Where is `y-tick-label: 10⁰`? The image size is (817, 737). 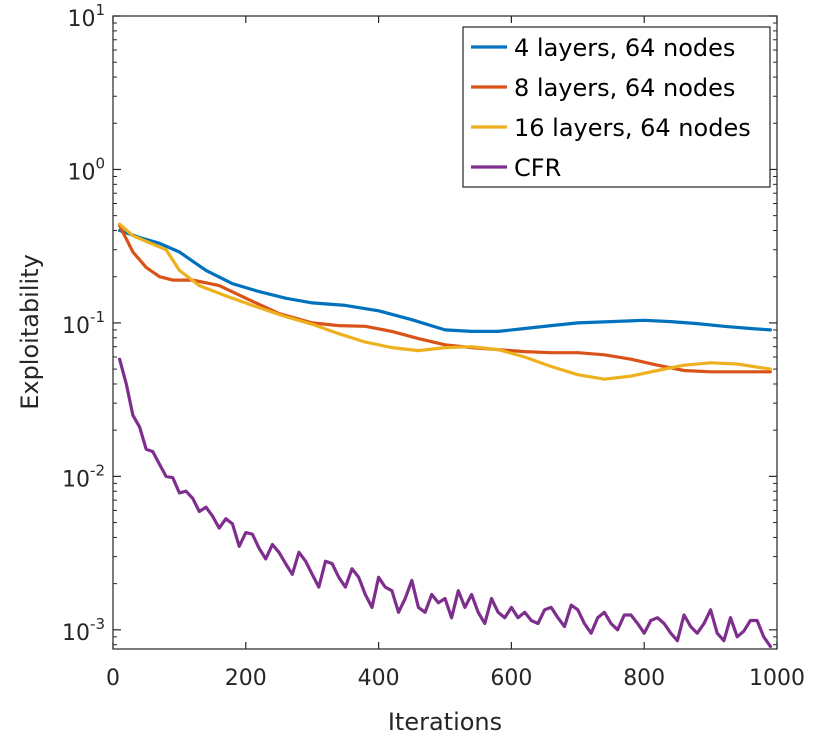 y-tick-label: 10⁰ is located at coordinates (86, 169).